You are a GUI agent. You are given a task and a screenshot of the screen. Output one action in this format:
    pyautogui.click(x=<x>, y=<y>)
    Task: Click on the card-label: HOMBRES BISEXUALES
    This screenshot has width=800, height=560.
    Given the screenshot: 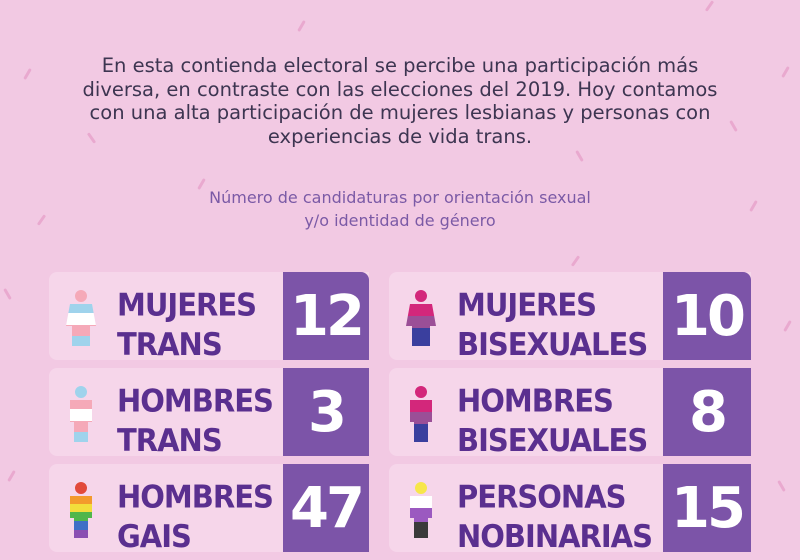 What is the action you would take?
    pyautogui.click(x=552, y=419)
    